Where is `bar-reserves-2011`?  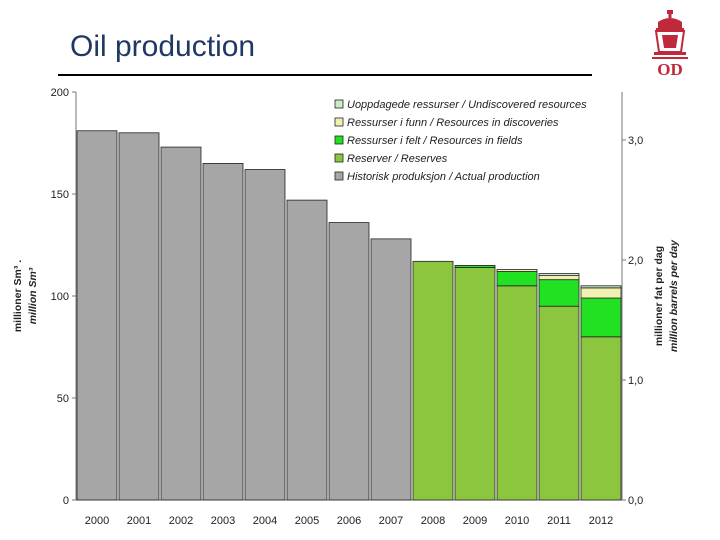 bar-reserves-2011 is located at coordinates (559, 403).